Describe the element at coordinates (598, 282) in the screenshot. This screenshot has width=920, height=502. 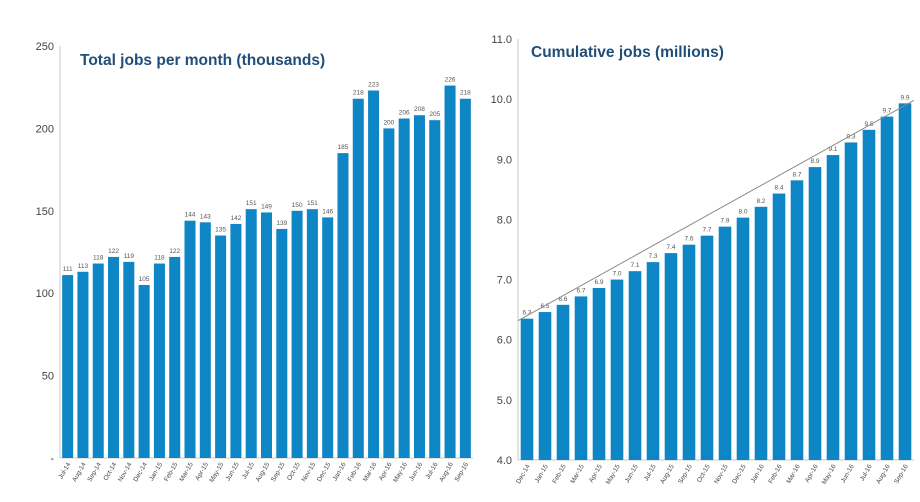
I see `data-label: 6.9` at that location.